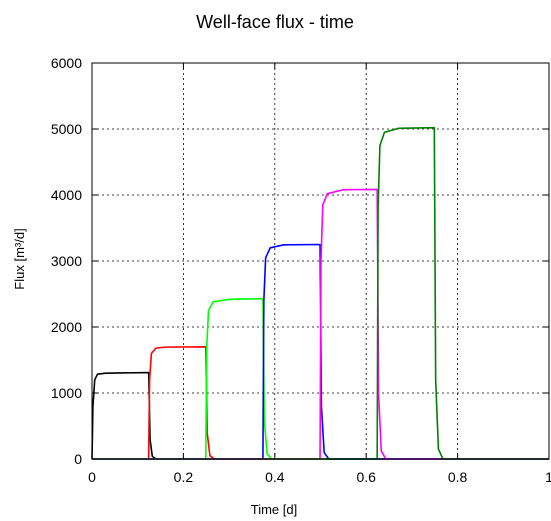  What do you see at coordinates (92, 477) in the screenshot?
I see `x-tick-label: 0` at bounding box center [92, 477].